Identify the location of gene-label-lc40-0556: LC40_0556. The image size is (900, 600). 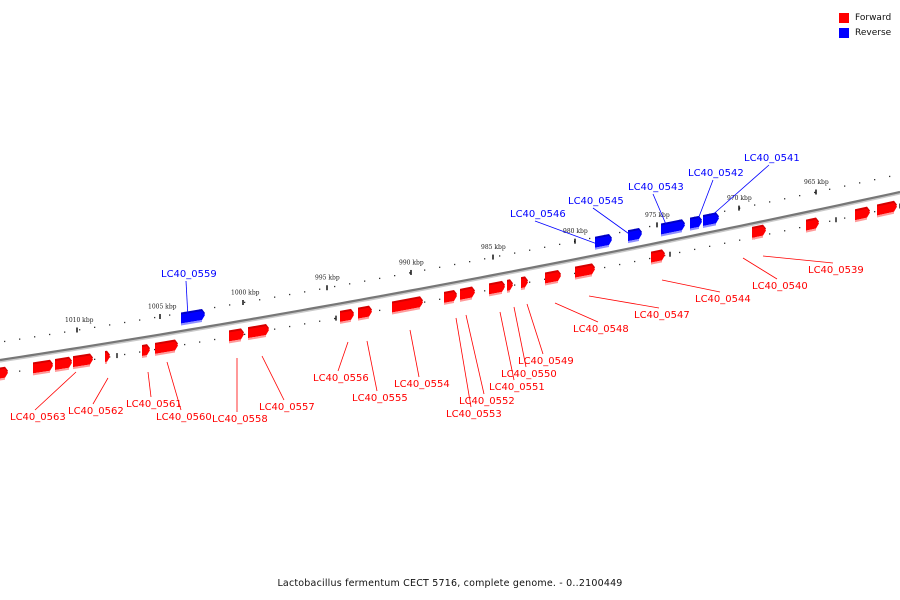
(341, 378).